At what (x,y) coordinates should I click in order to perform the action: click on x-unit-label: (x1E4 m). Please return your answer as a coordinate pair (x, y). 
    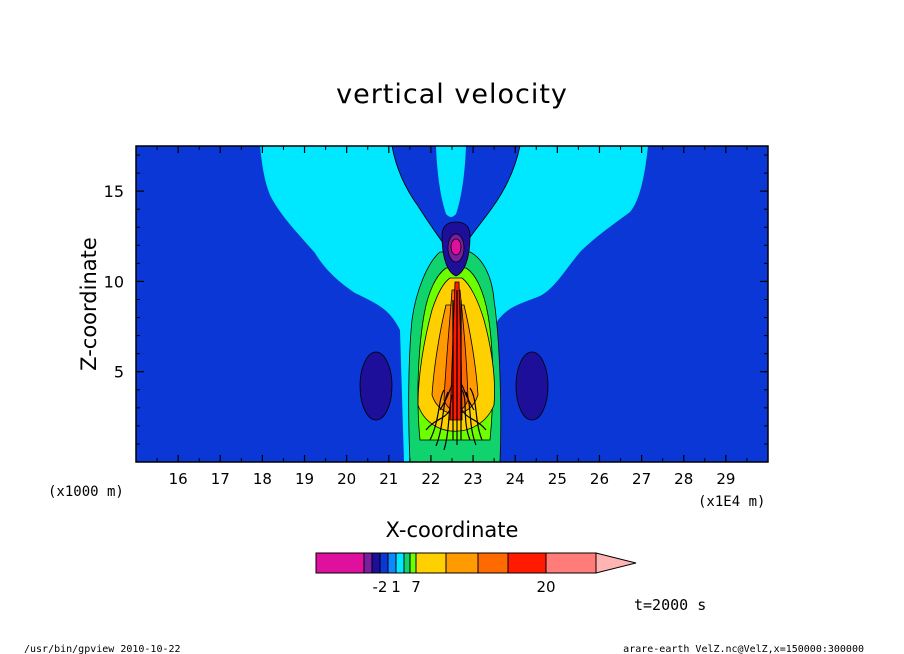
    Looking at the image, I should click on (731, 502).